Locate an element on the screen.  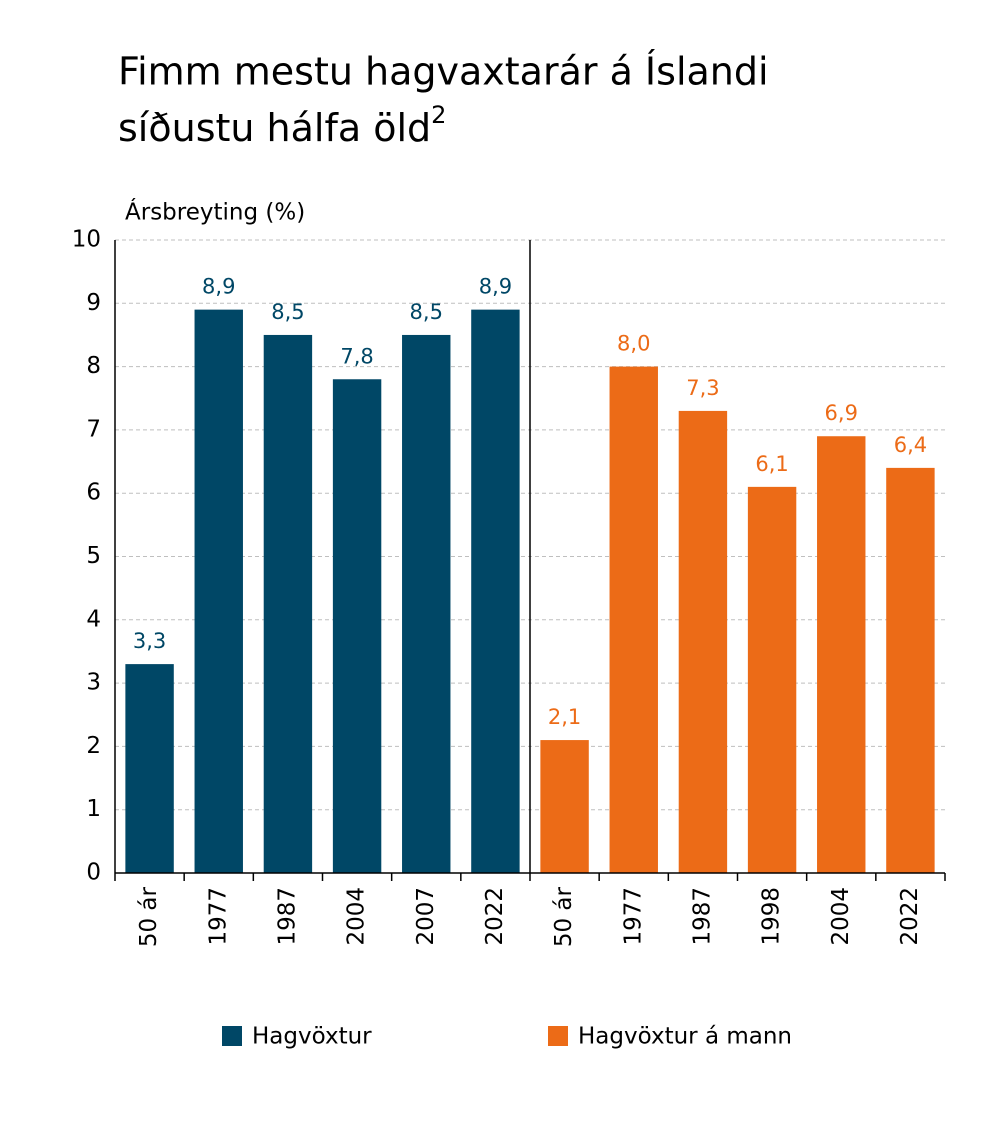
y-axis-label: Ársbreyting (%) is located at coordinates (215, 212).